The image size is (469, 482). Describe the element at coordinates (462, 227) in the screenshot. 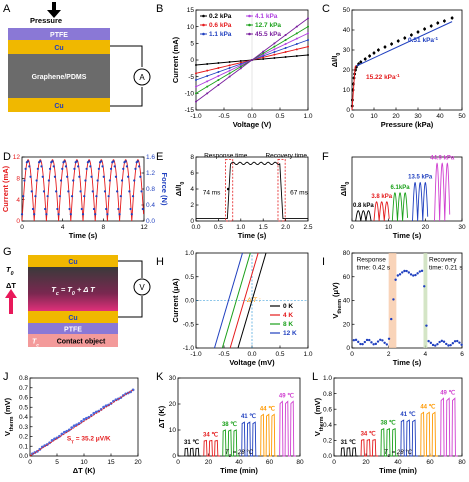

I see `x-tick-label: 30` at that location.